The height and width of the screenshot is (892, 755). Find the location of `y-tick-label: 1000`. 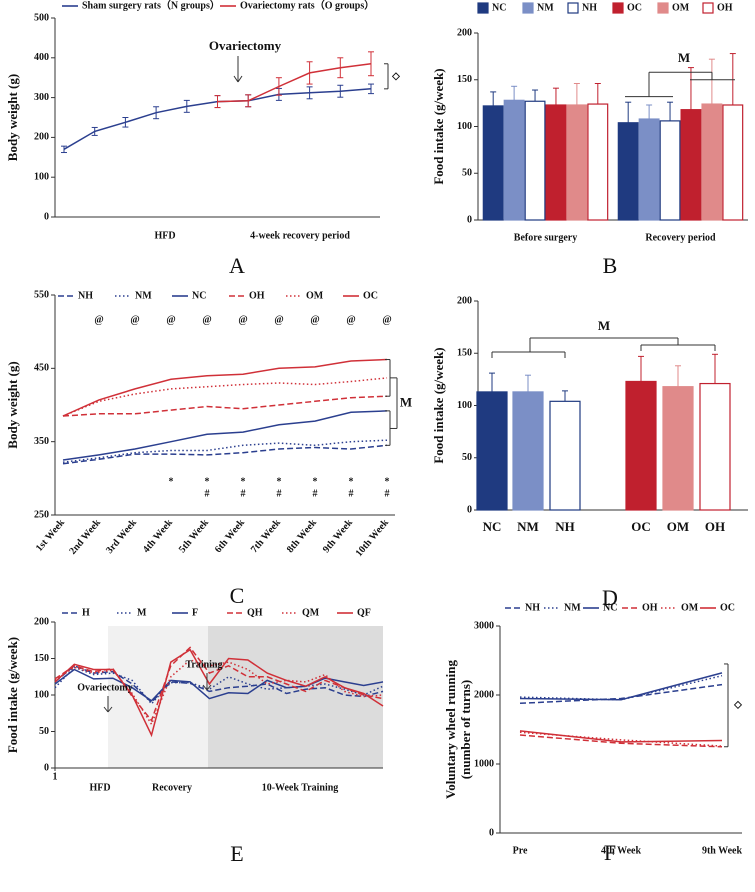

y-tick-label: 1000 is located at coordinates (484, 763).